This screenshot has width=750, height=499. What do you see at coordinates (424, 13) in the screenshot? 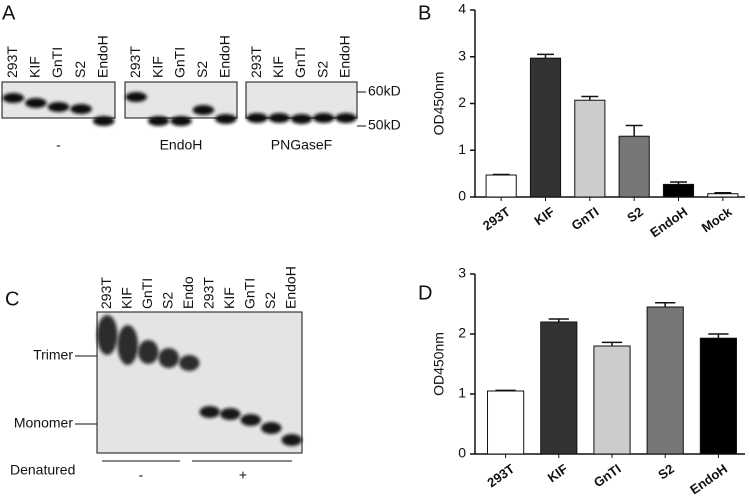
I see `panel-label: B` at bounding box center [424, 13].